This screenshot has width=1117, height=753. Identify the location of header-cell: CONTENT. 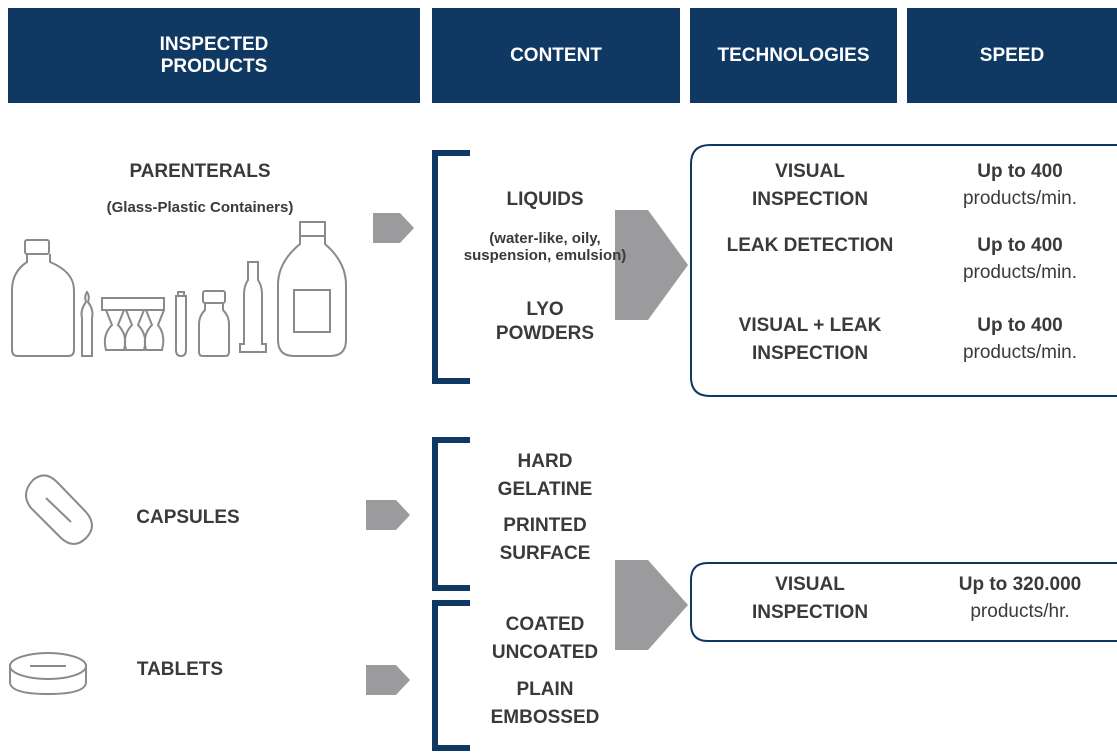
(556, 55).